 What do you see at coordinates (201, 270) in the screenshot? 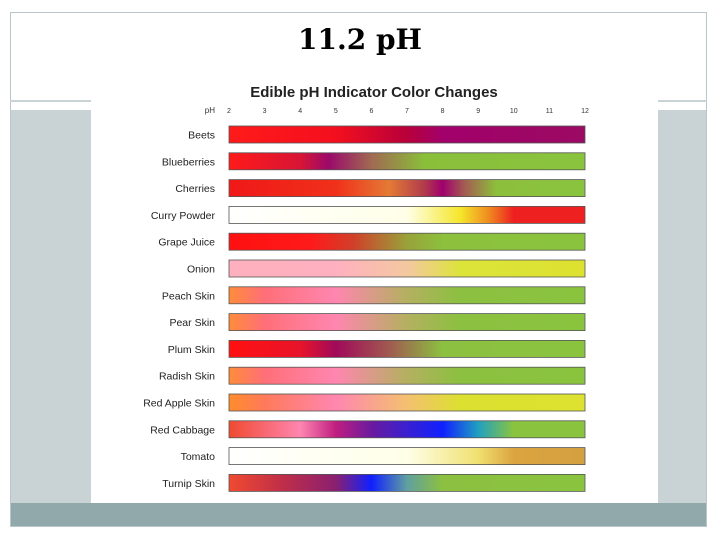
I see `indicator-label: Onion` at bounding box center [201, 270].